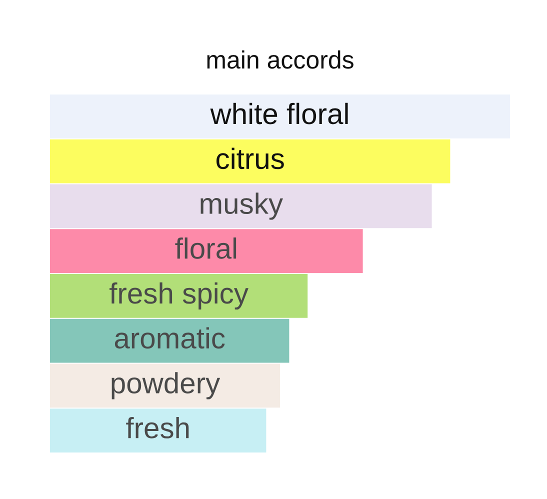  I want to click on y-tick-label: aromatic, so click(169, 338).